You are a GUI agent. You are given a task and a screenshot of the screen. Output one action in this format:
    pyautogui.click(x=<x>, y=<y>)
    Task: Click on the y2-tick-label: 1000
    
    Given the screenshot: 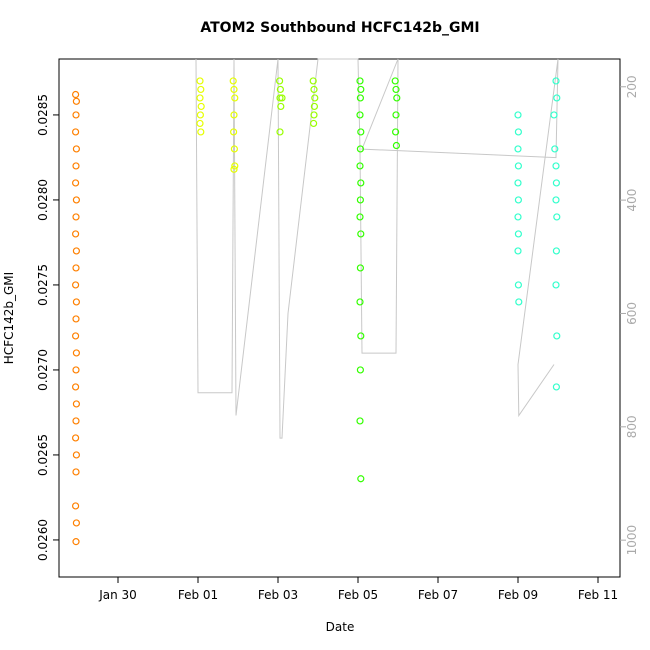 What is the action you would take?
    pyautogui.click(x=632, y=540)
    